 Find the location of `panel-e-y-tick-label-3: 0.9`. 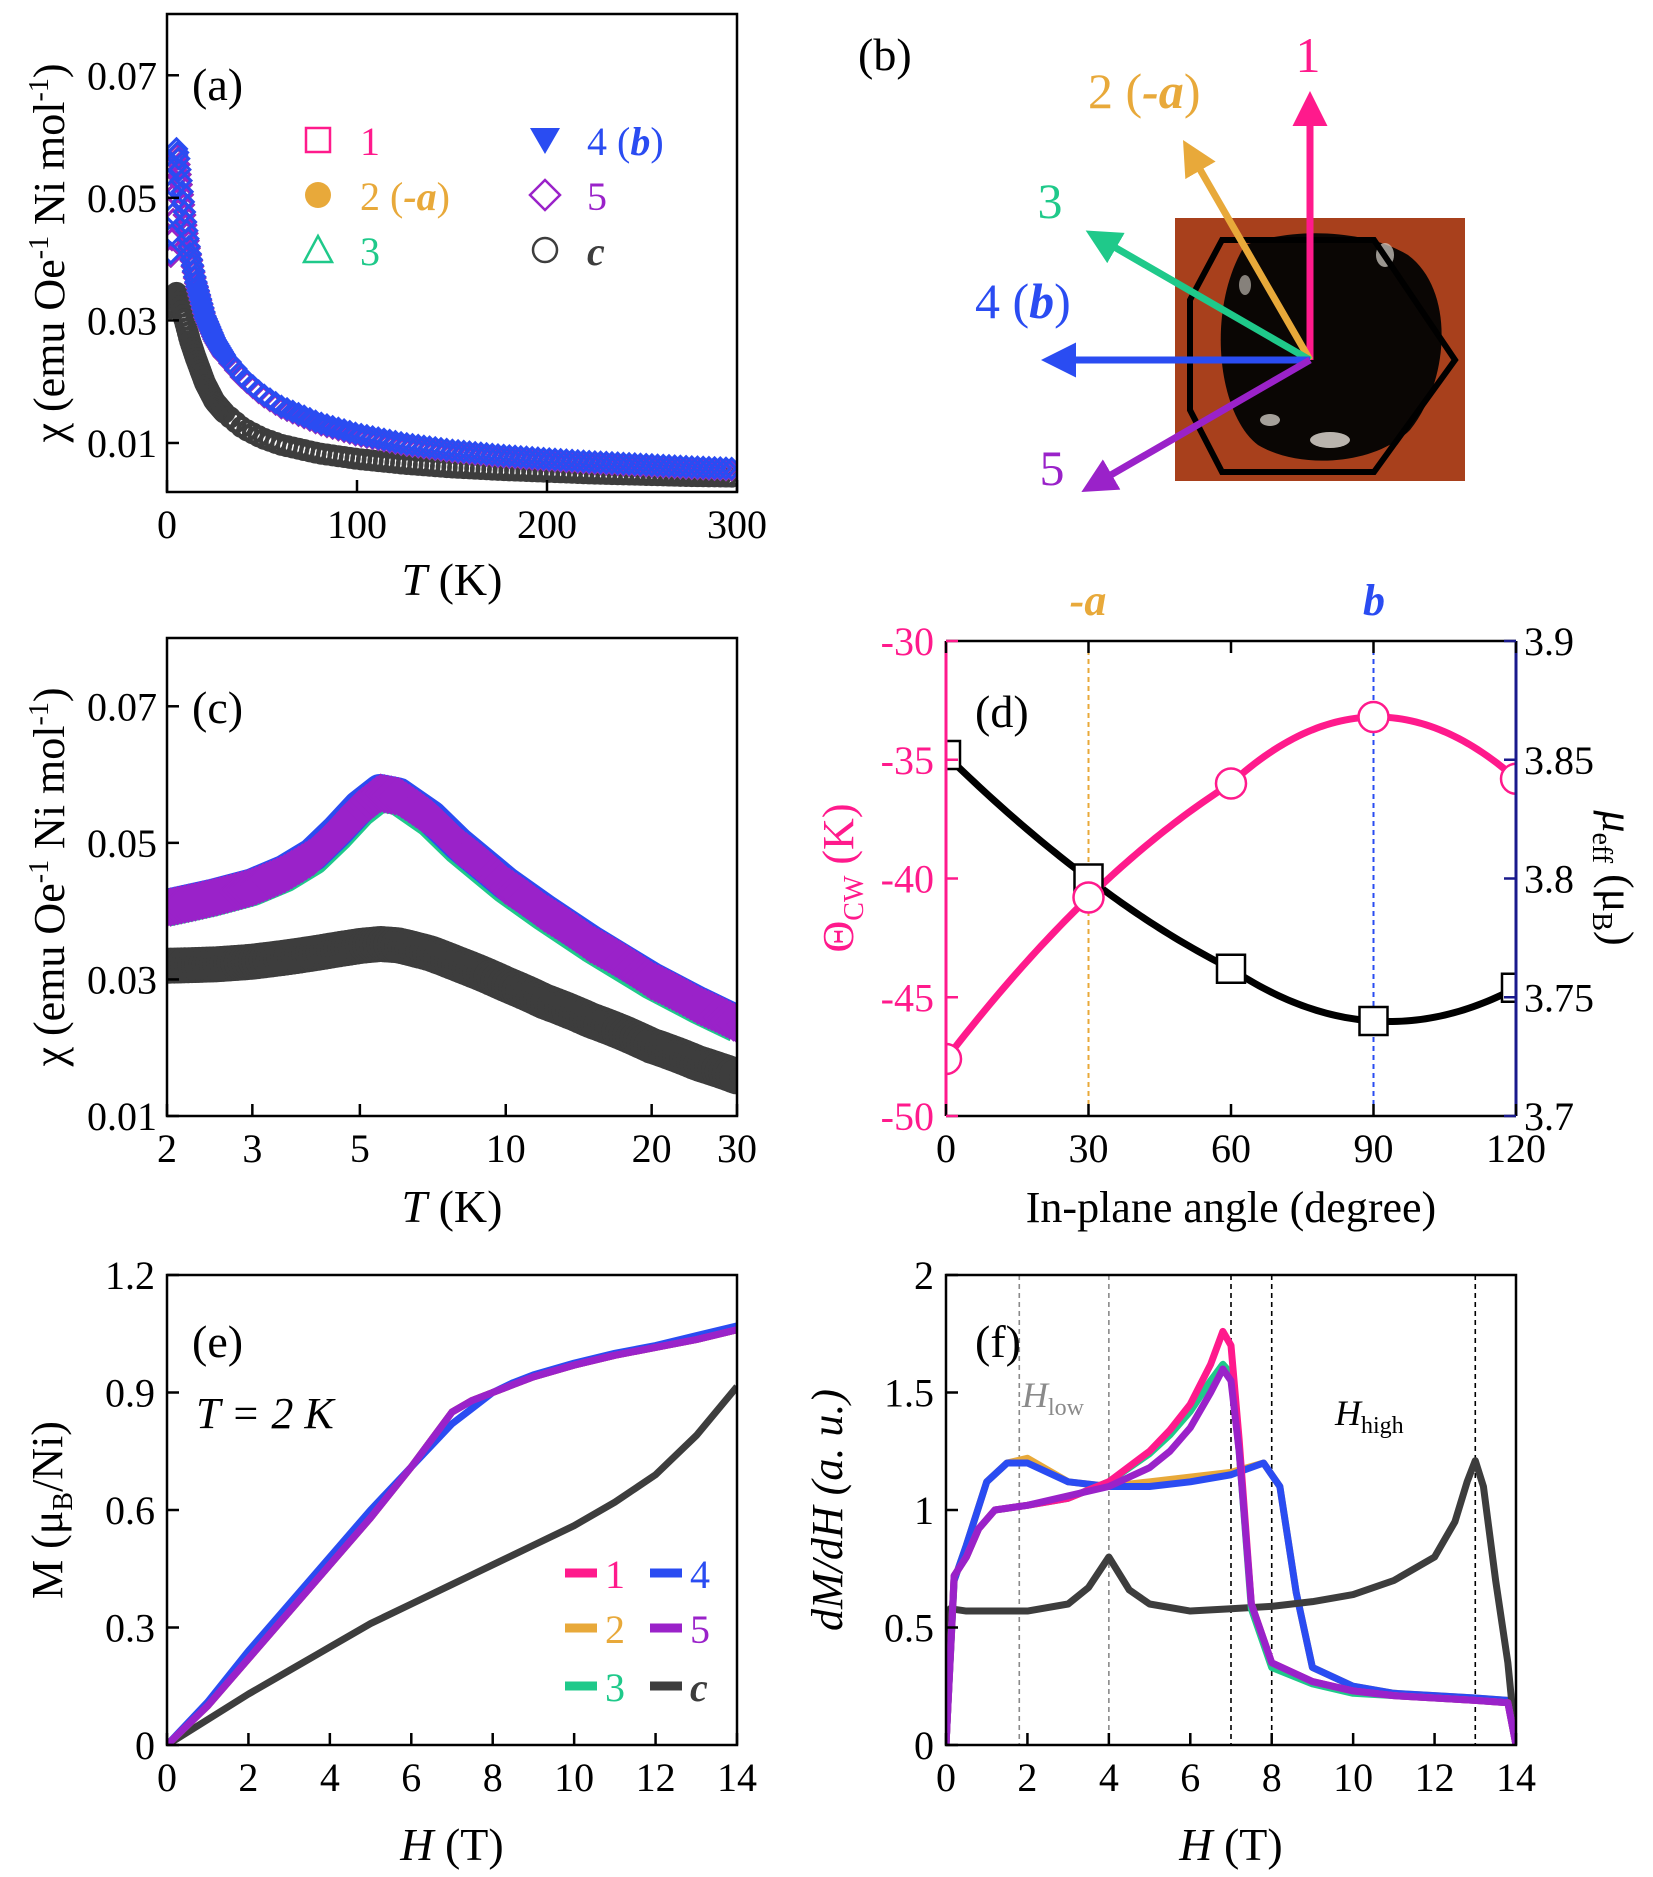

panel-e-y-tick-label-3: 0.9 is located at coordinates (130, 1393).